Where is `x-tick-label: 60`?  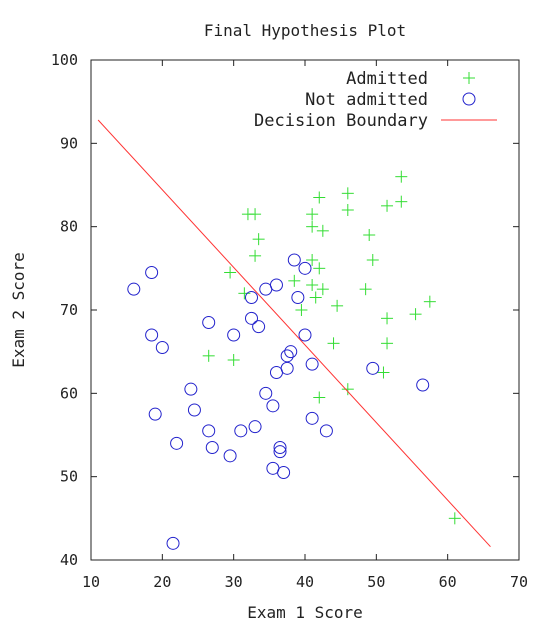 x-tick-label: 60 is located at coordinates (448, 582).